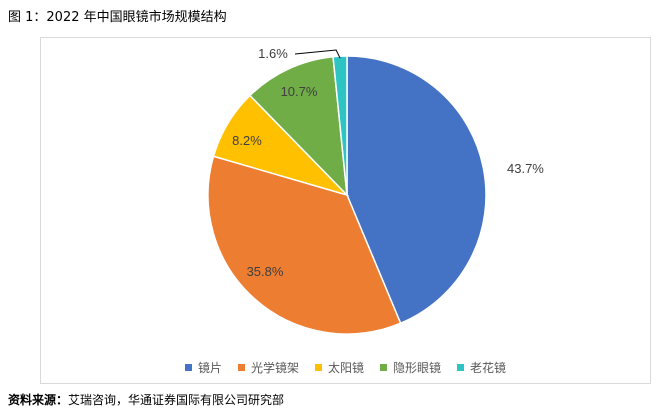 The height and width of the screenshot is (410, 667). Describe the element at coordinates (247, 140) in the screenshot. I see `data-label-sunglasses: 8.2%` at that location.